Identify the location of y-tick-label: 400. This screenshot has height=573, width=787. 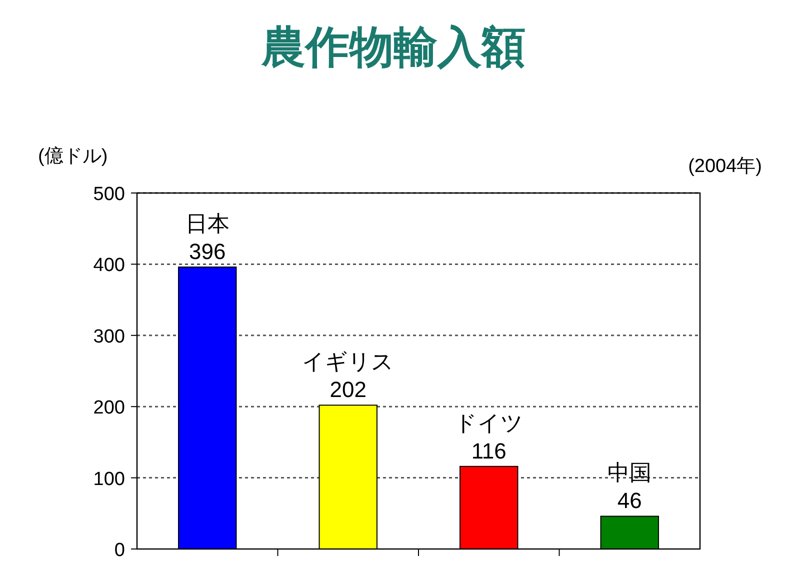
(109, 265).